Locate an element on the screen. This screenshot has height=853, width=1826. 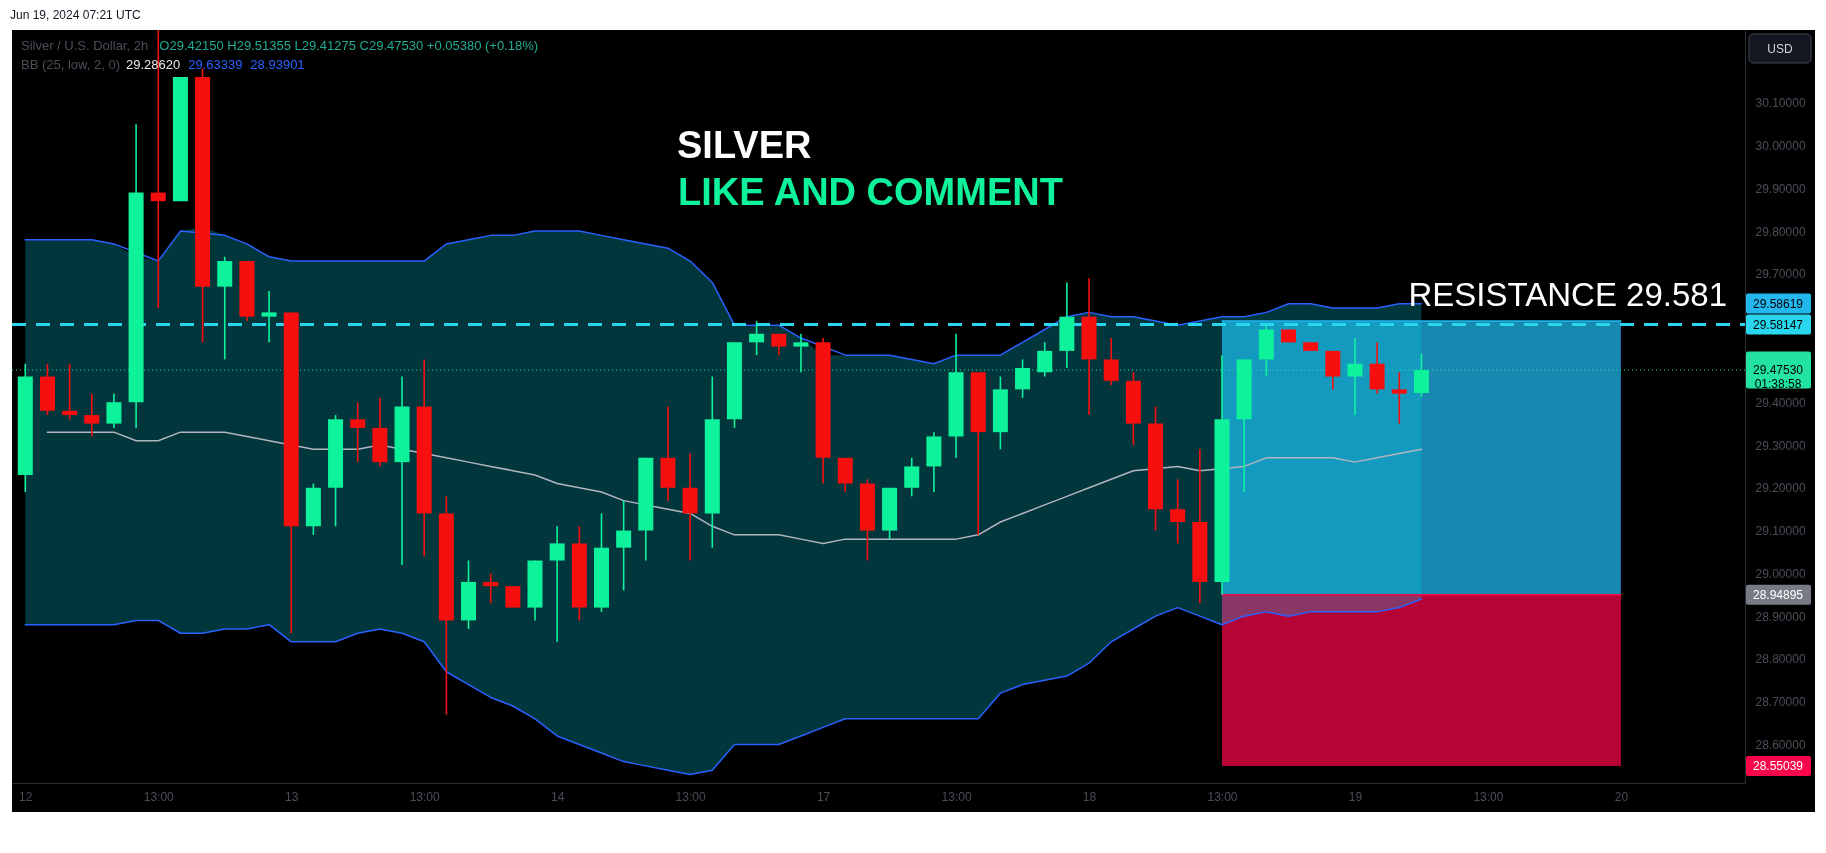
y-tick-label: 29.30000 is located at coordinates (1780, 445).